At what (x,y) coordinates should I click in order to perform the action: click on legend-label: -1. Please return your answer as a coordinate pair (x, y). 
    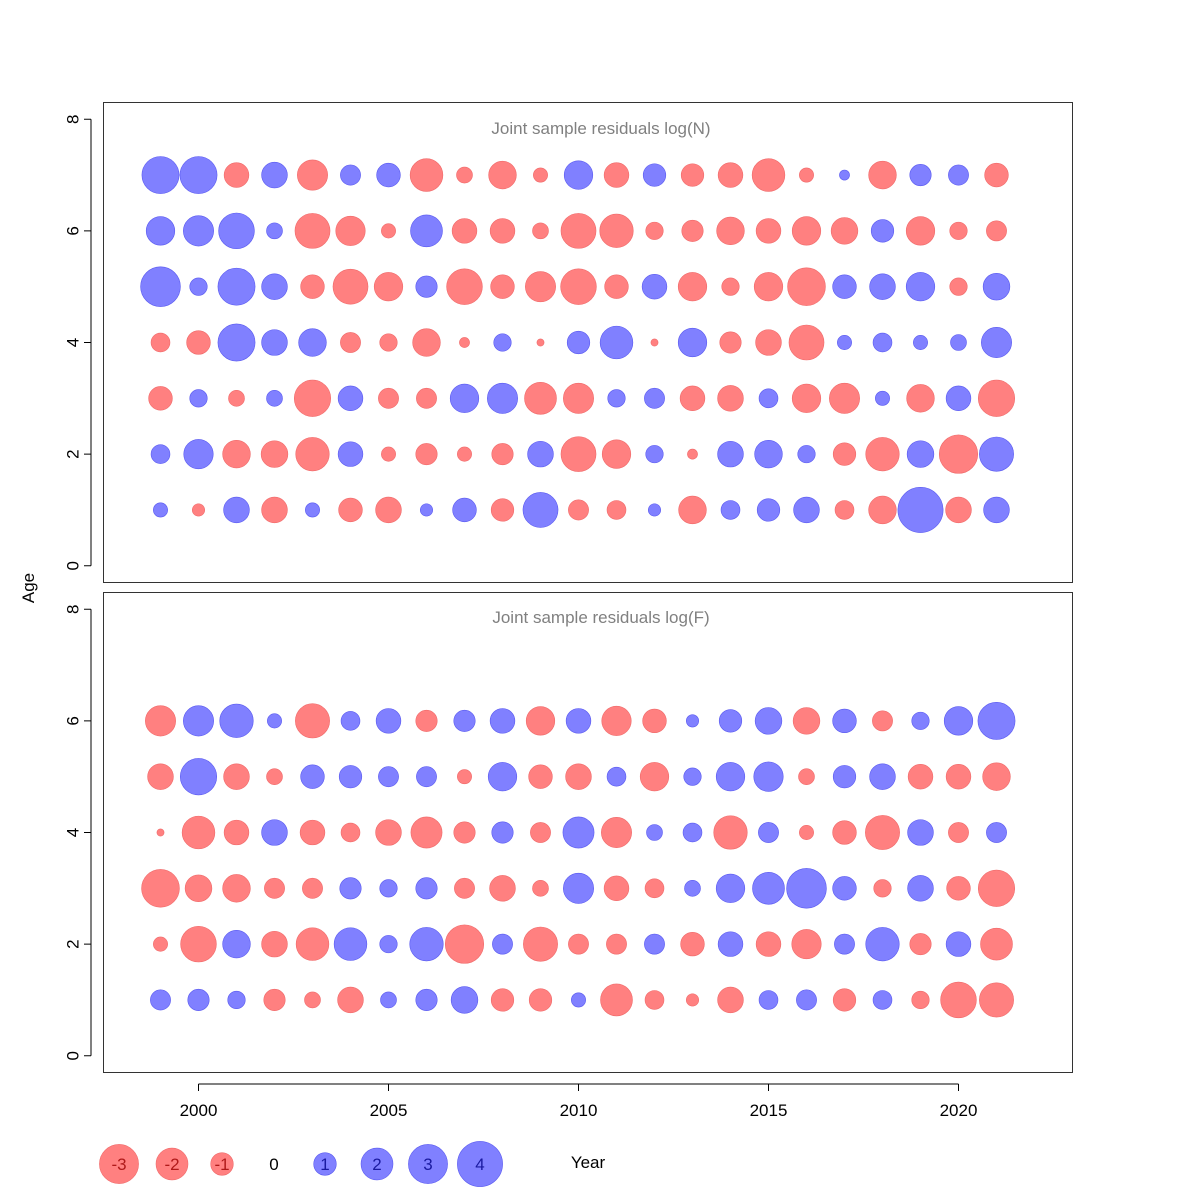
    Looking at the image, I should click on (221, 1164).